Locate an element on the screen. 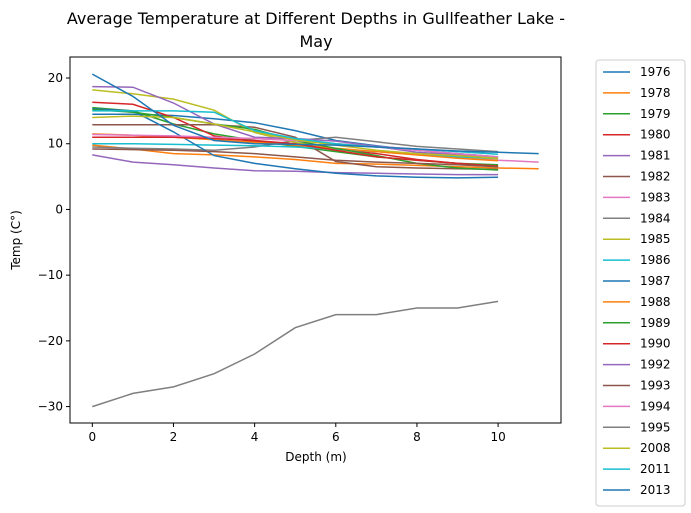 This screenshot has width=691, height=513. series-line-1978 is located at coordinates (315, 157).